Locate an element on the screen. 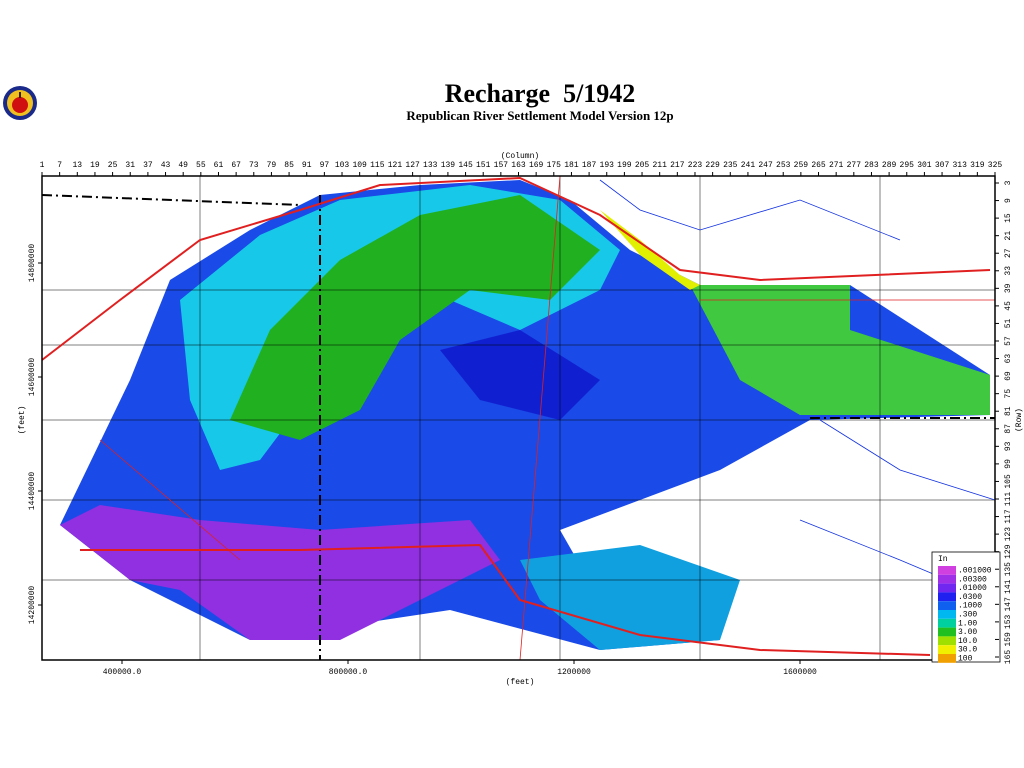  column-tick-label: 97 is located at coordinates (325, 165).